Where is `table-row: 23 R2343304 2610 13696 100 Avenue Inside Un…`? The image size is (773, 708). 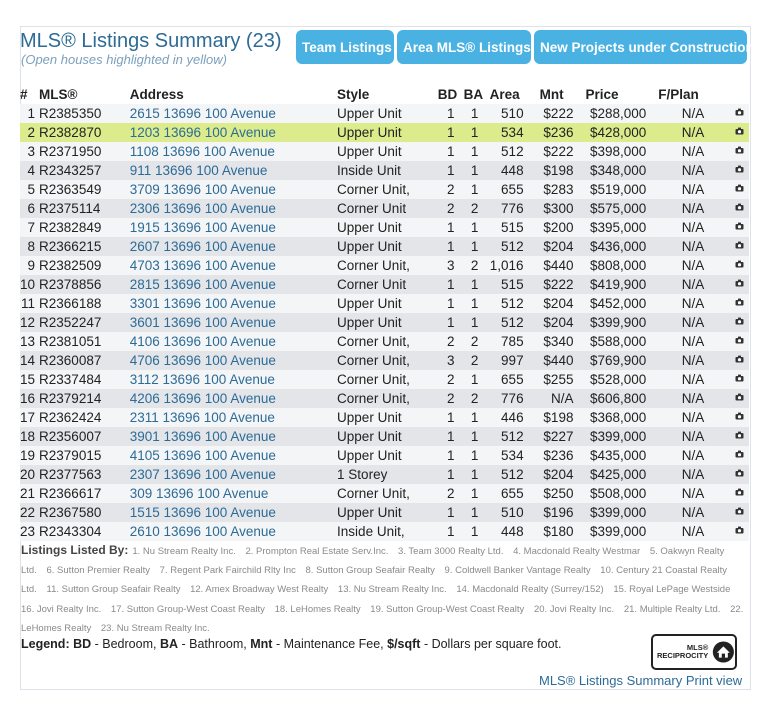 table-row: 23 R2343304 2610 13696 100 Avenue Inside Un… is located at coordinates (384, 531).